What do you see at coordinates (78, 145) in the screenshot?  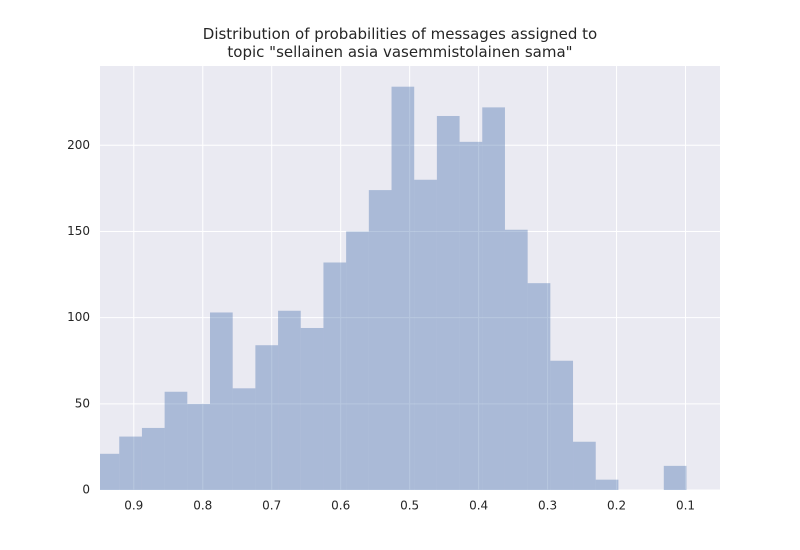 I see `y-tick-label: 200` at bounding box center [78, 145].